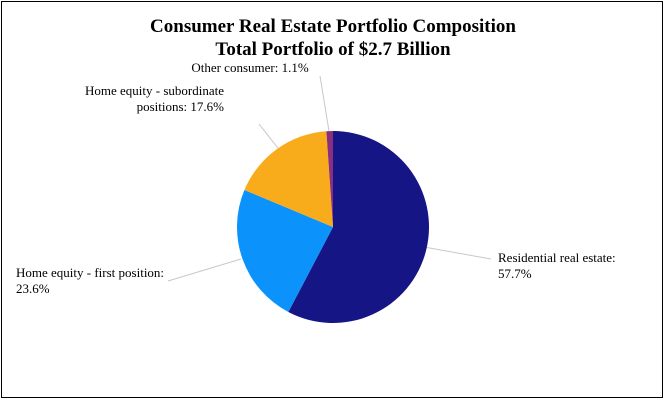 The image size is (666, 401). I want to click on leader-line-other-consumer, so click(324, 103).